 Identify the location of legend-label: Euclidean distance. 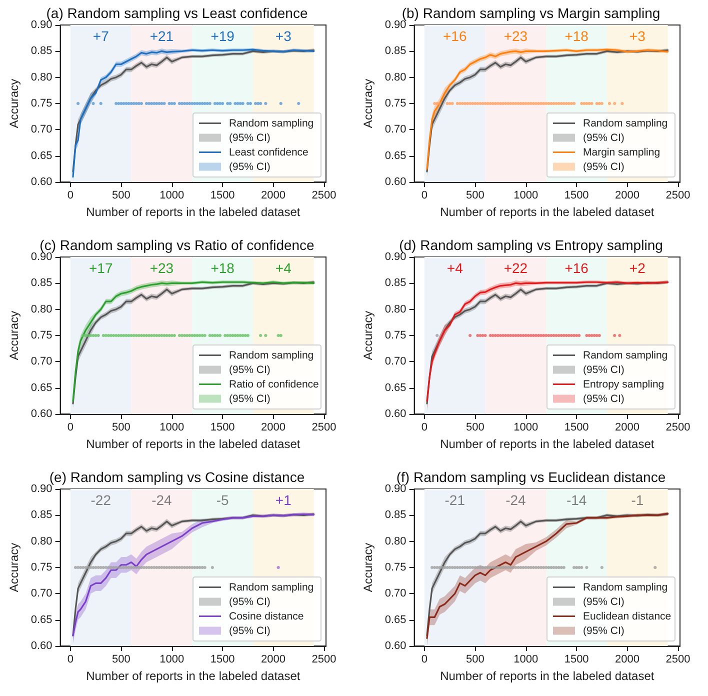
(627, 616).